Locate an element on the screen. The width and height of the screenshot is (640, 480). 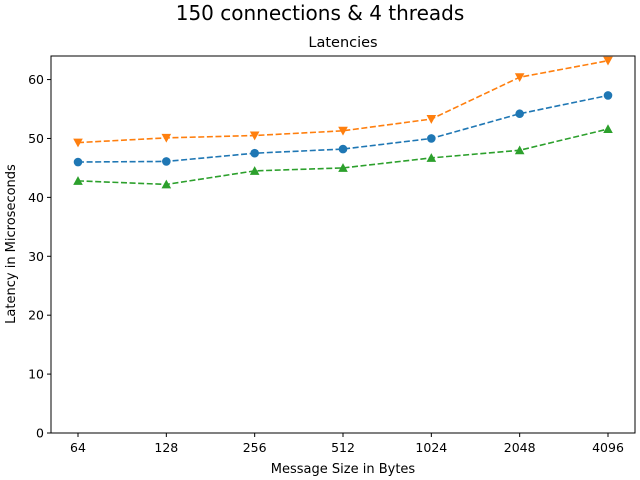
x-tick-label: 2048 is located at coordinates (520, 447).